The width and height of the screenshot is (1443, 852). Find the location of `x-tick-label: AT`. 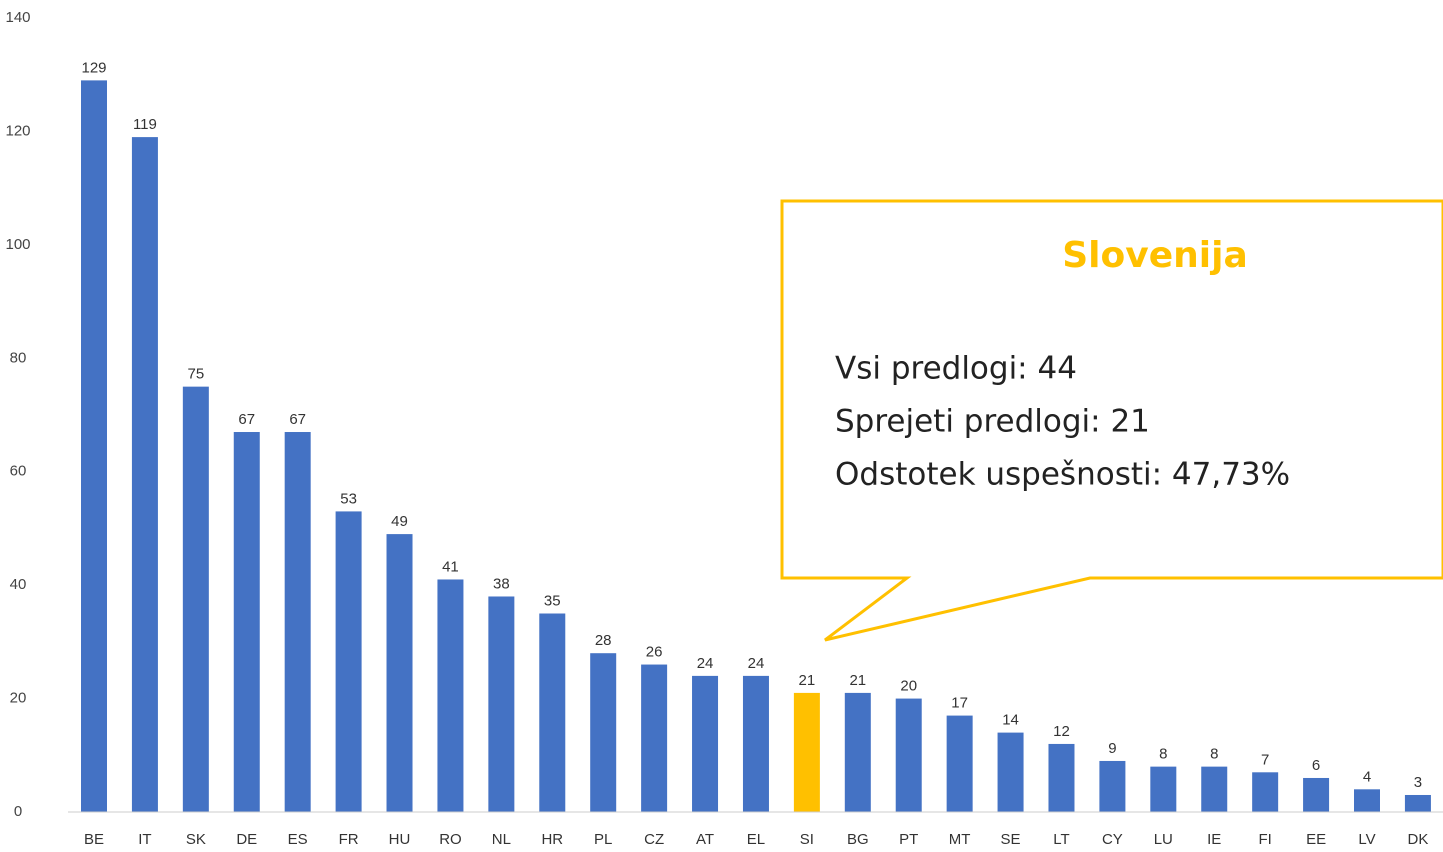

x-tick-label: AT is located at coordinates (705, 839).